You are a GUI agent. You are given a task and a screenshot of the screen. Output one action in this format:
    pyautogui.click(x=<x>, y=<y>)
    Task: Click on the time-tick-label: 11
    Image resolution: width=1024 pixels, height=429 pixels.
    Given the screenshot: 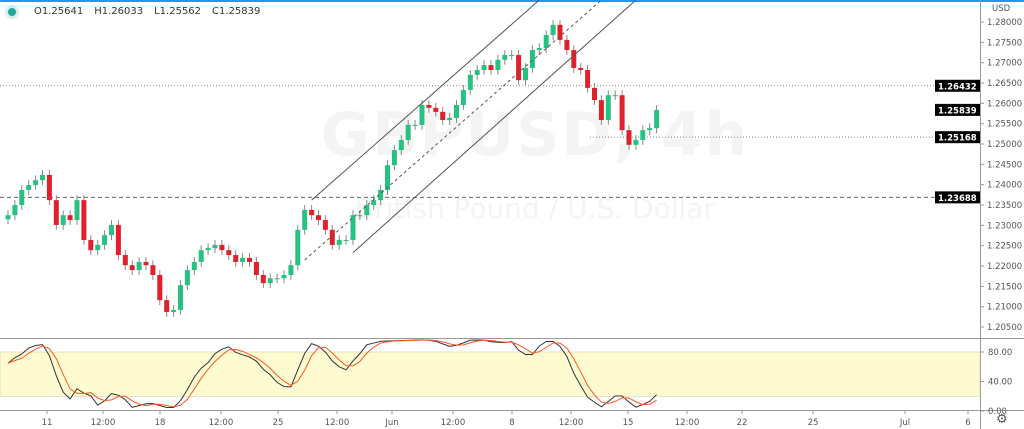 What is the action you would take?
    pyautogui.click(x=47, y=423)
    